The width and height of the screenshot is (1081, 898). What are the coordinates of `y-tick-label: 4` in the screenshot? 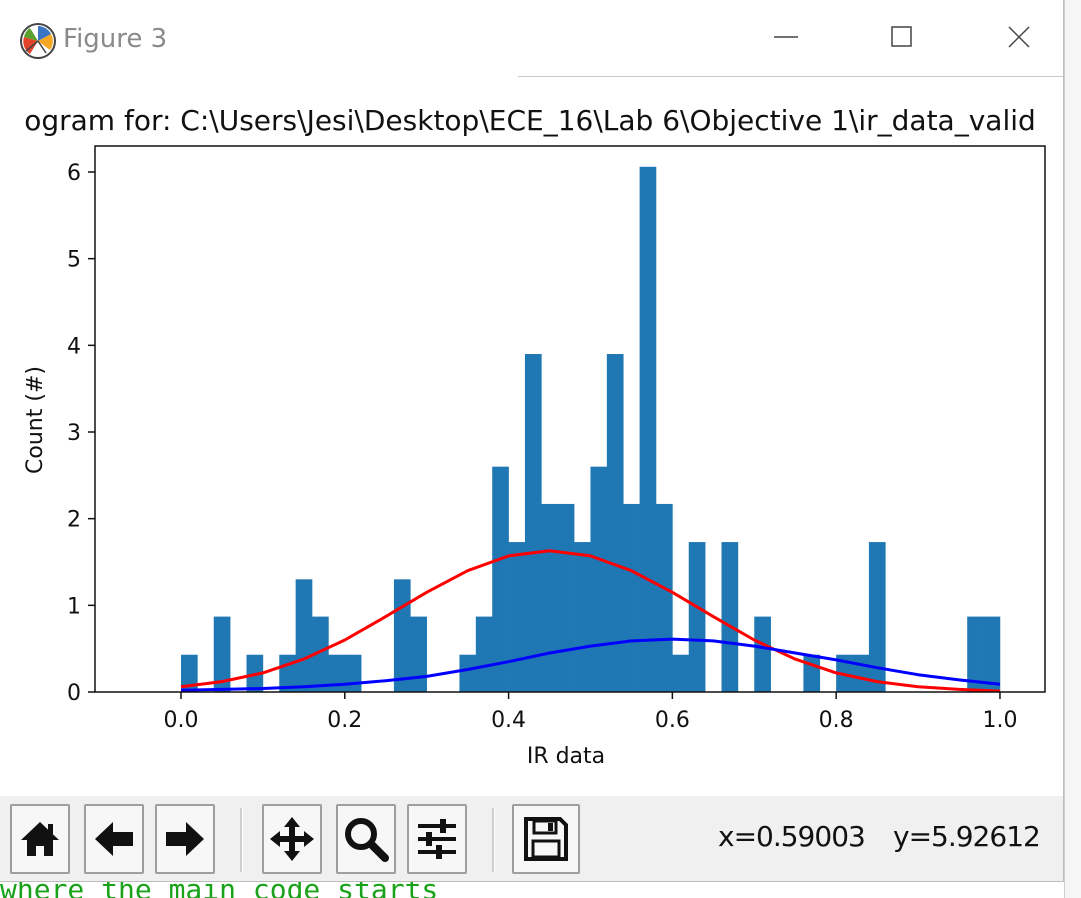 It's located at (74, 346).